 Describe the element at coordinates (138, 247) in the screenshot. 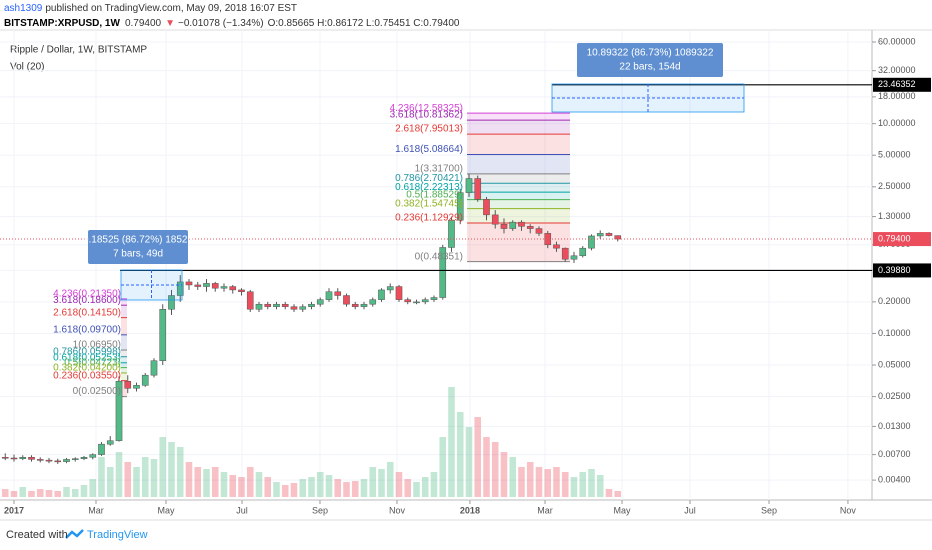

I see `measure-label-box` at that location.